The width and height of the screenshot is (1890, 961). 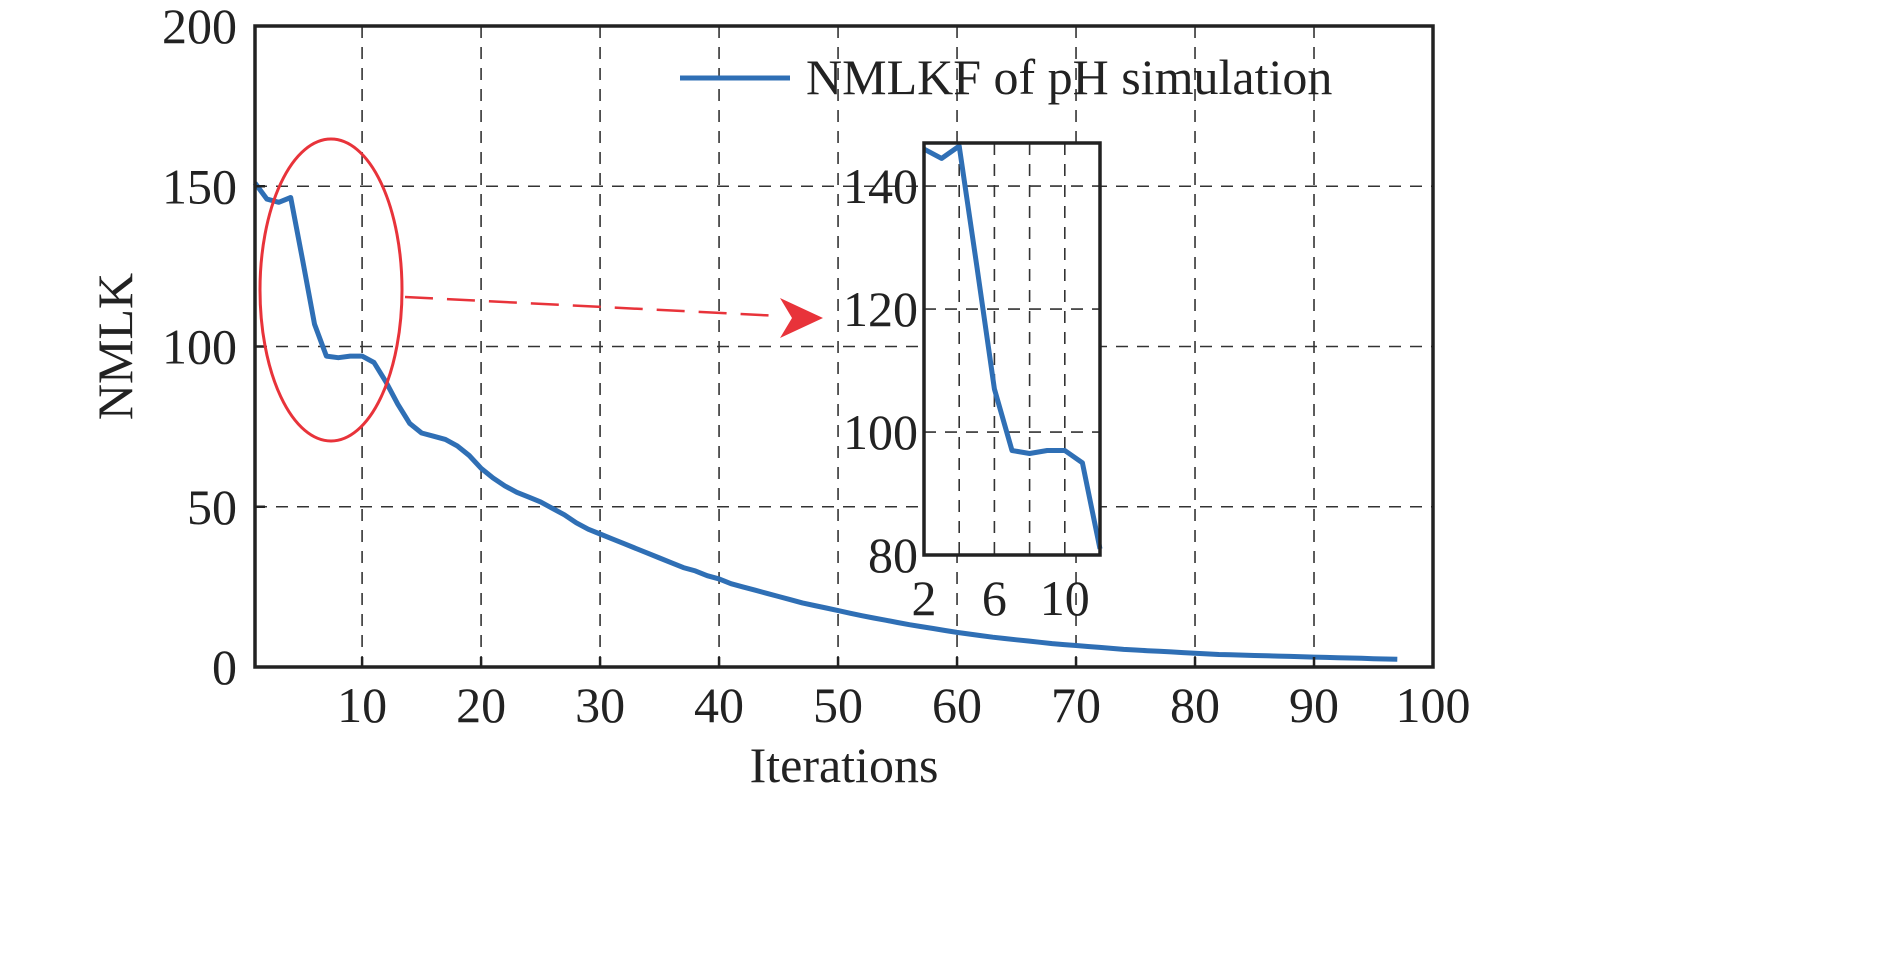 What do you see at coordinates (957, 705) in the screenshot?
I see `x-tick-label: 60` at bounding box center [957, 705].